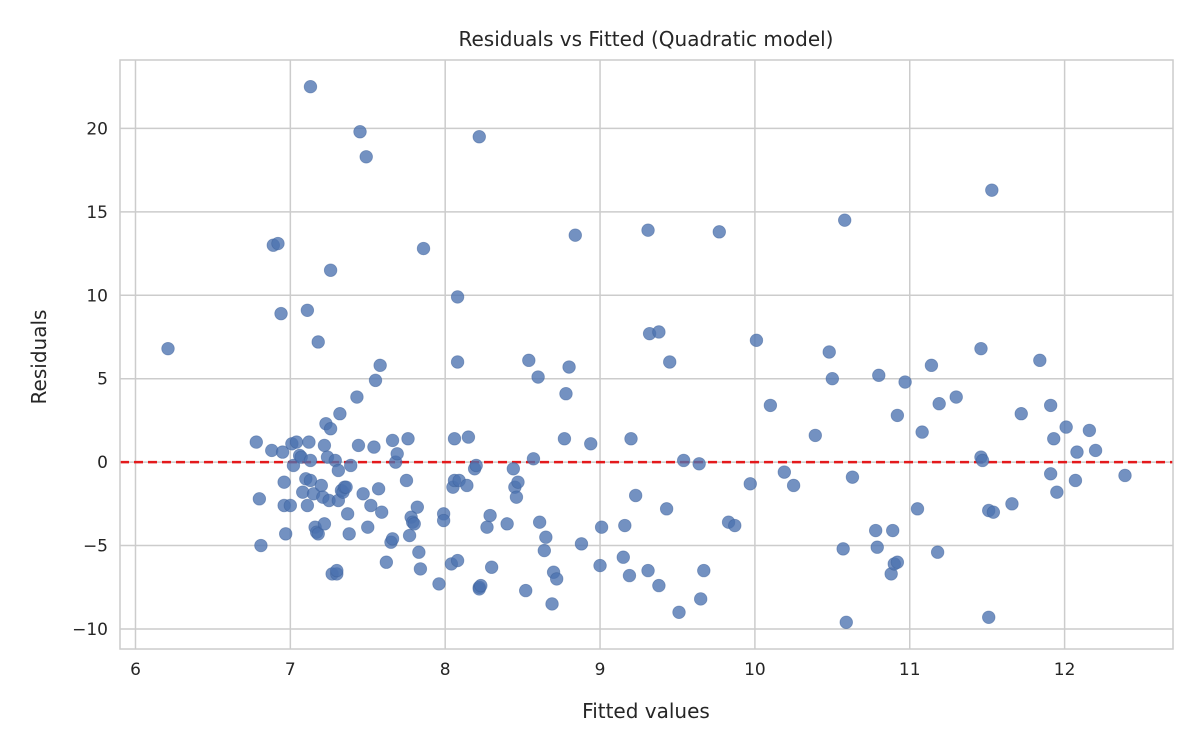  I want to click on y-tick-label: −10, so click(90, 630).